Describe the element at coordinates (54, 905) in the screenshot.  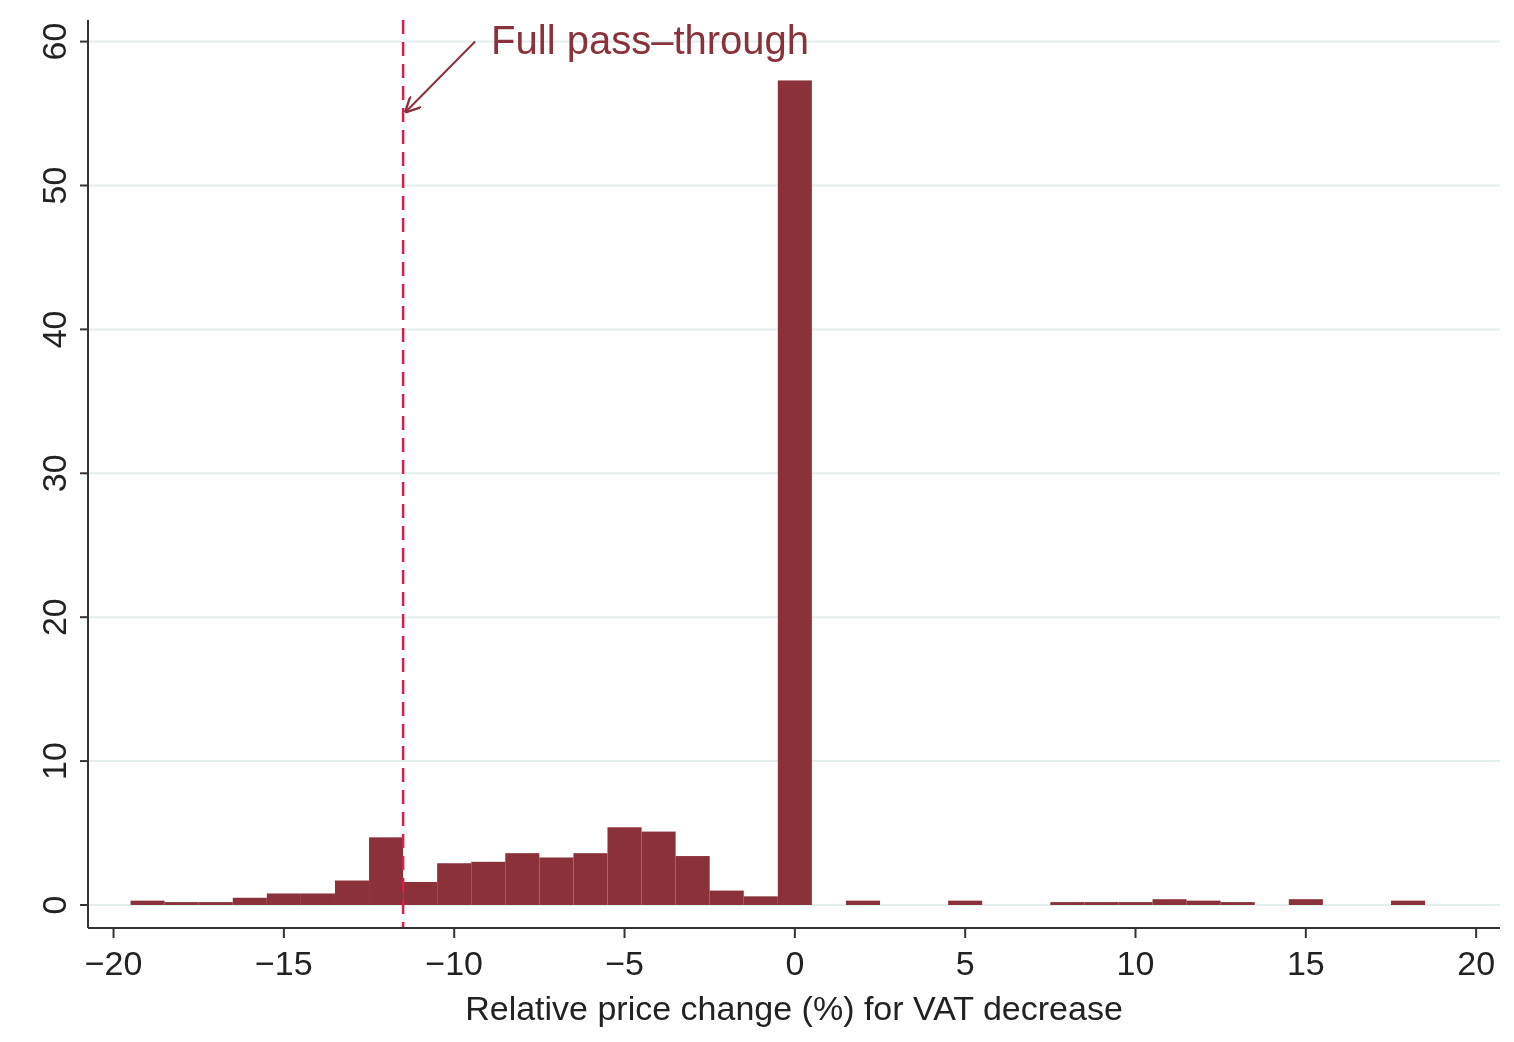
I see `y-tick-label: 0` at that location.